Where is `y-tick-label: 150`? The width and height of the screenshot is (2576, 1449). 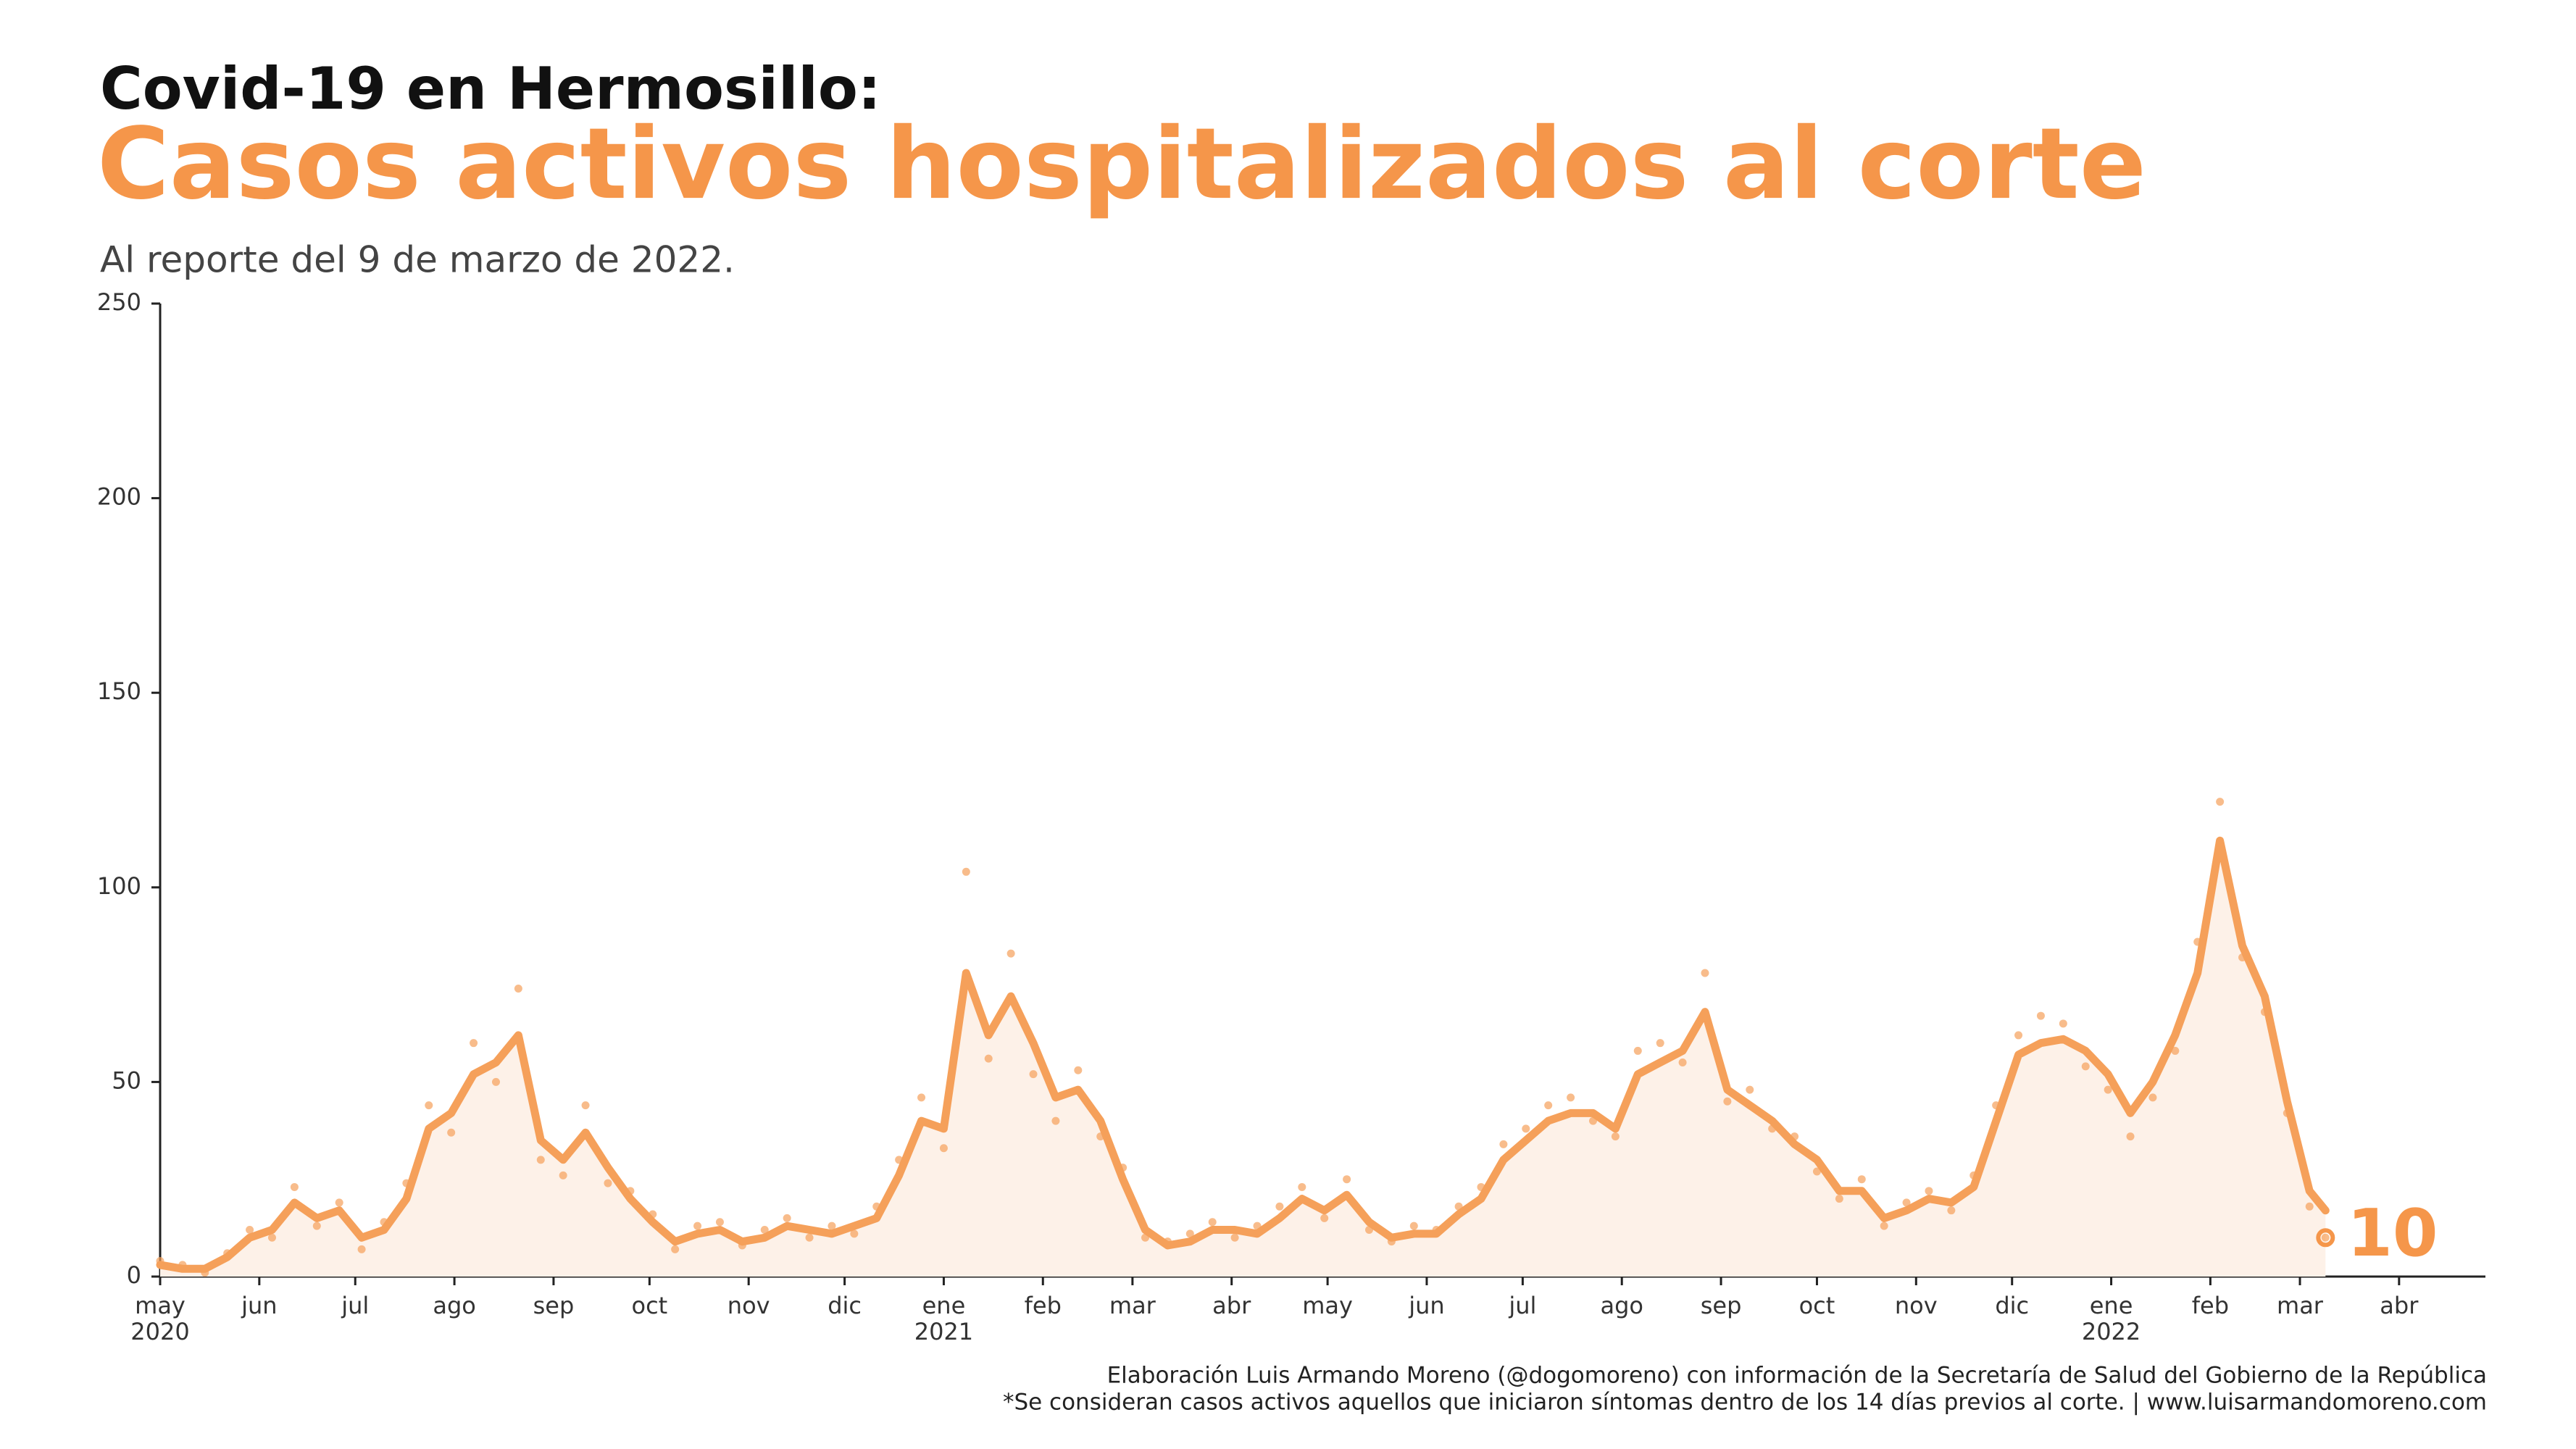 y-tick-label: 150 is located at coordinates (119, 691).